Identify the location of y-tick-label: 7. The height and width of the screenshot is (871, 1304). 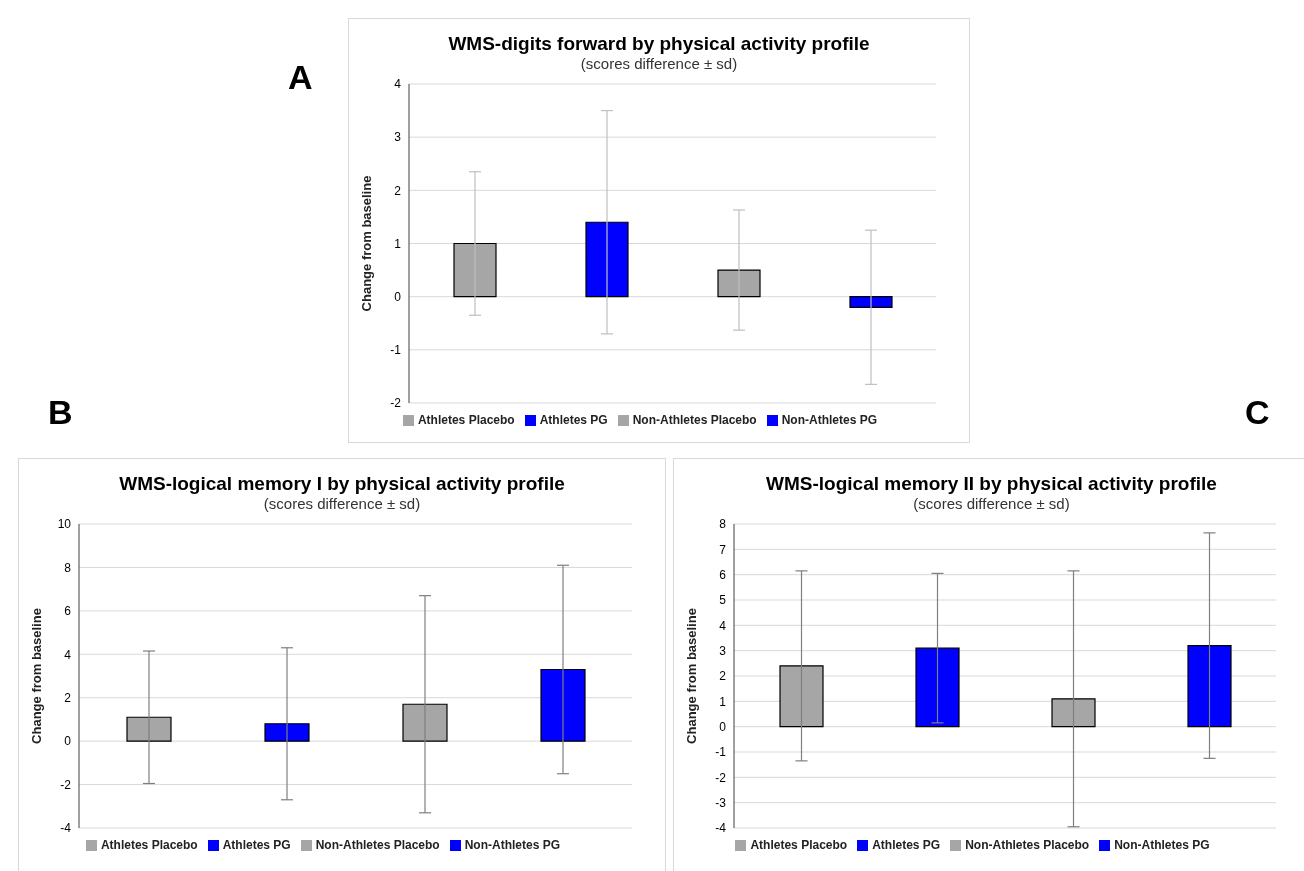
(723, 549).